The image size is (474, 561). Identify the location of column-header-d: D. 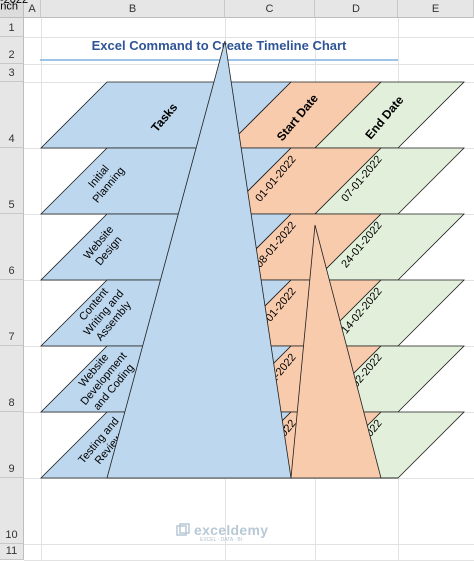
(356, 9).